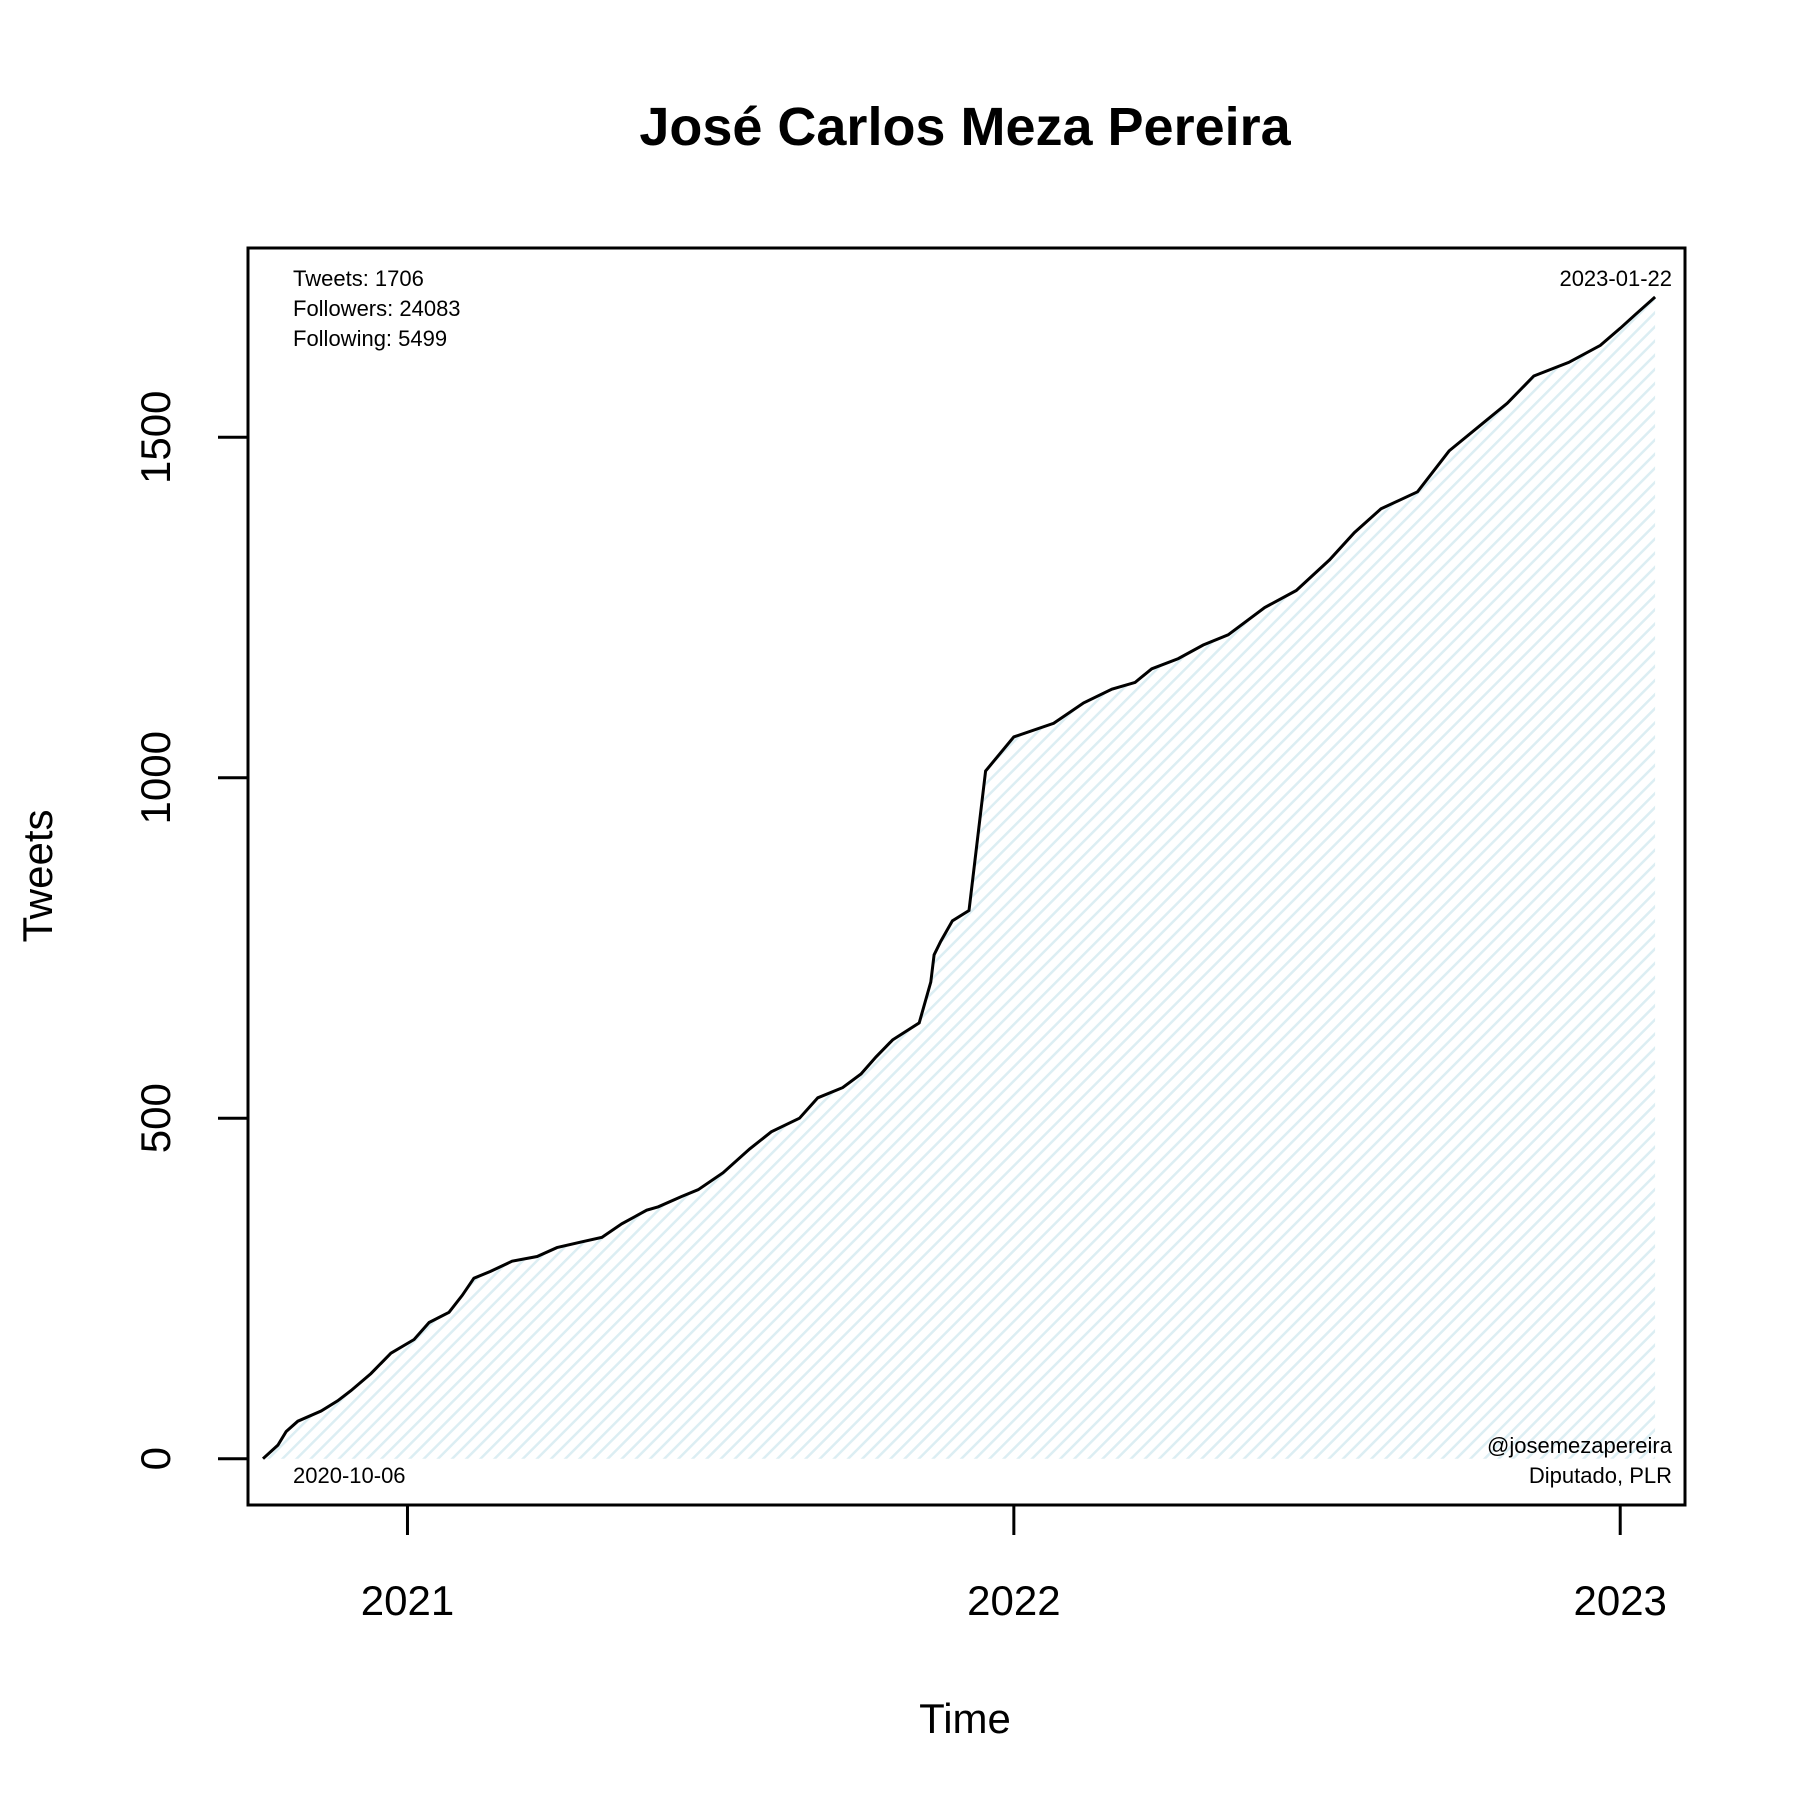 This screenshot has height=1800, width=1800. Describe the element at coordinates (1619, 1600) in the screenshot. I see `x-tick-label: 2023` at that location.